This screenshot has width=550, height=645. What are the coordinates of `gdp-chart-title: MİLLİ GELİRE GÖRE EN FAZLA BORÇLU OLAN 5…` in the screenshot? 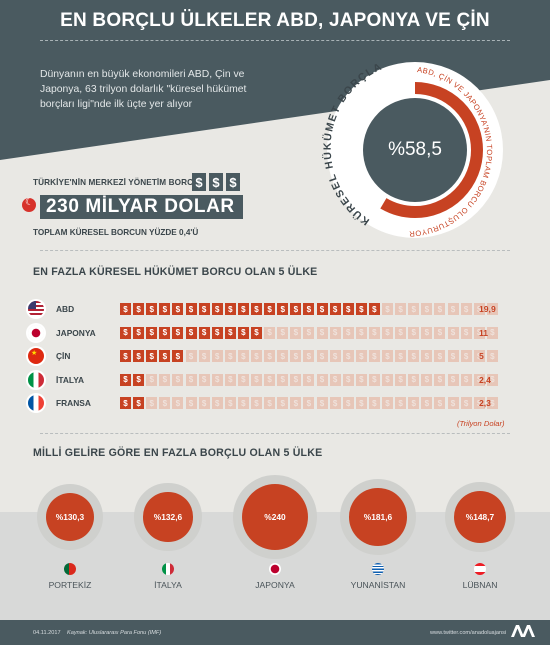 It's located at (178, 453).